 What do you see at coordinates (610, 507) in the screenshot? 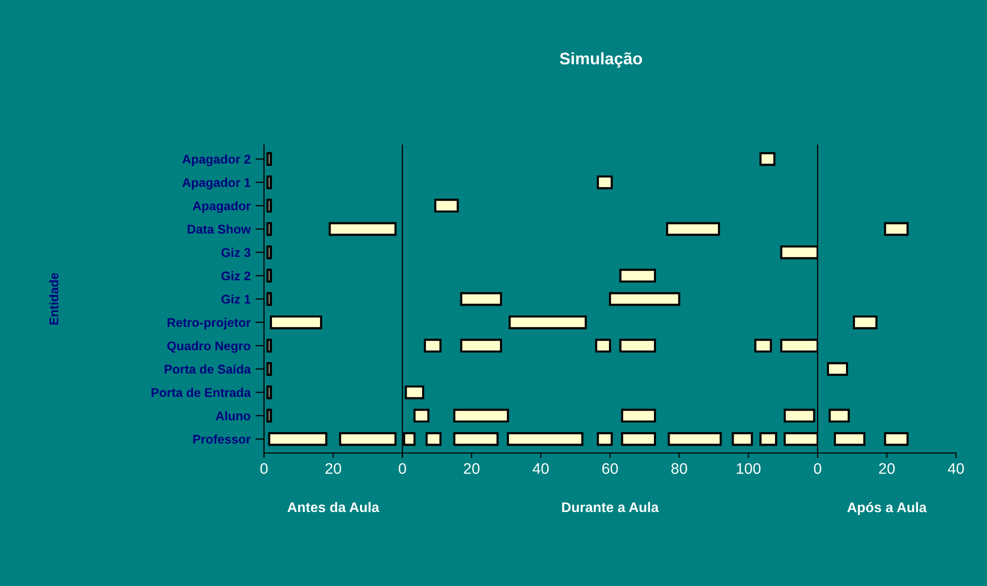
I see `x-axis-title: Durante a Aula` at bounding box center [610, 507].